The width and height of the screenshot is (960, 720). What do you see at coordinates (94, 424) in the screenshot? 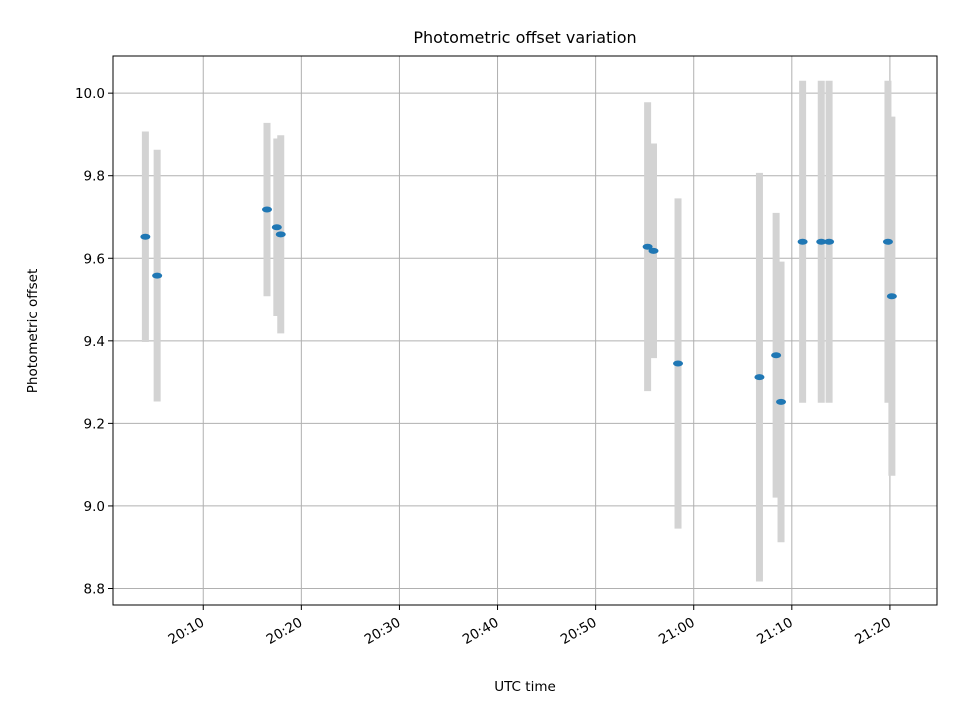
I see `y-tick-label-2: 9.2` at bounding box center [94, 424].